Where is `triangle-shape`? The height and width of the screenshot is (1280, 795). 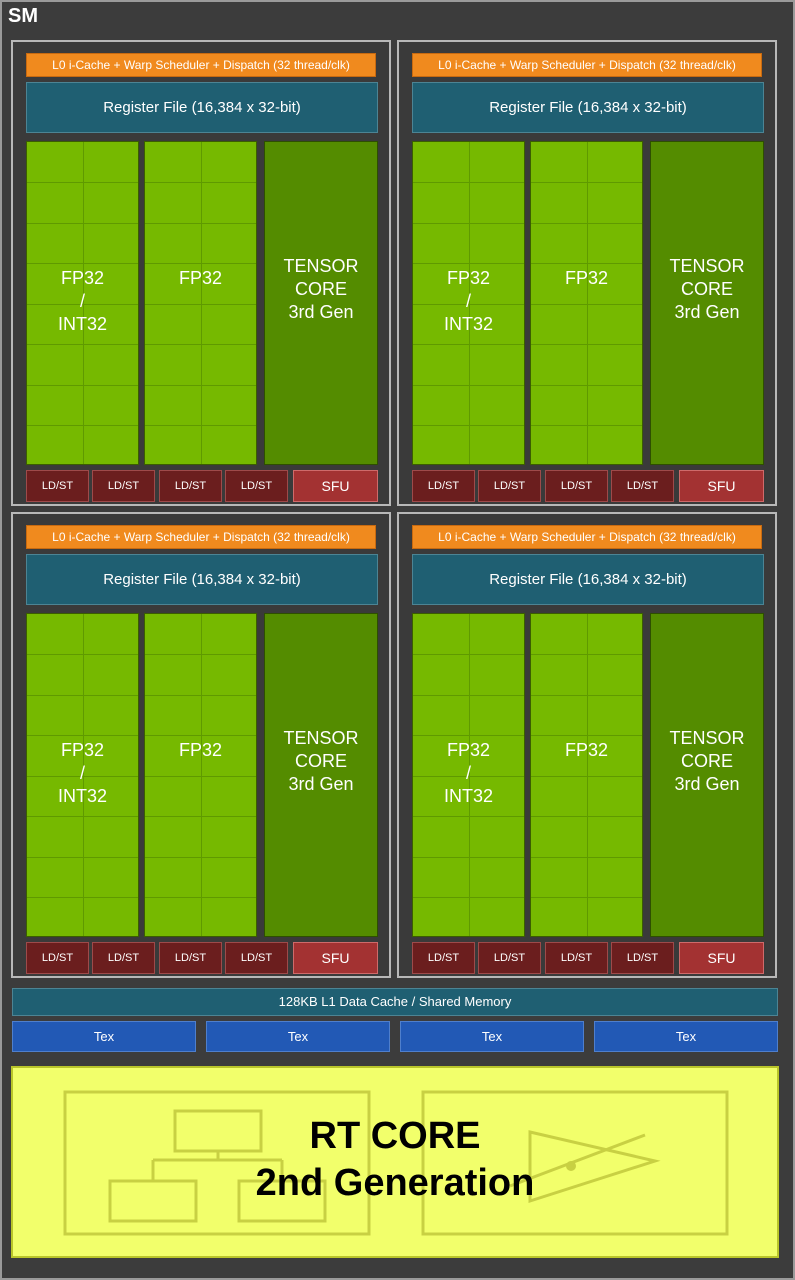 triangle-shape is located at coordinates (594, 1167).